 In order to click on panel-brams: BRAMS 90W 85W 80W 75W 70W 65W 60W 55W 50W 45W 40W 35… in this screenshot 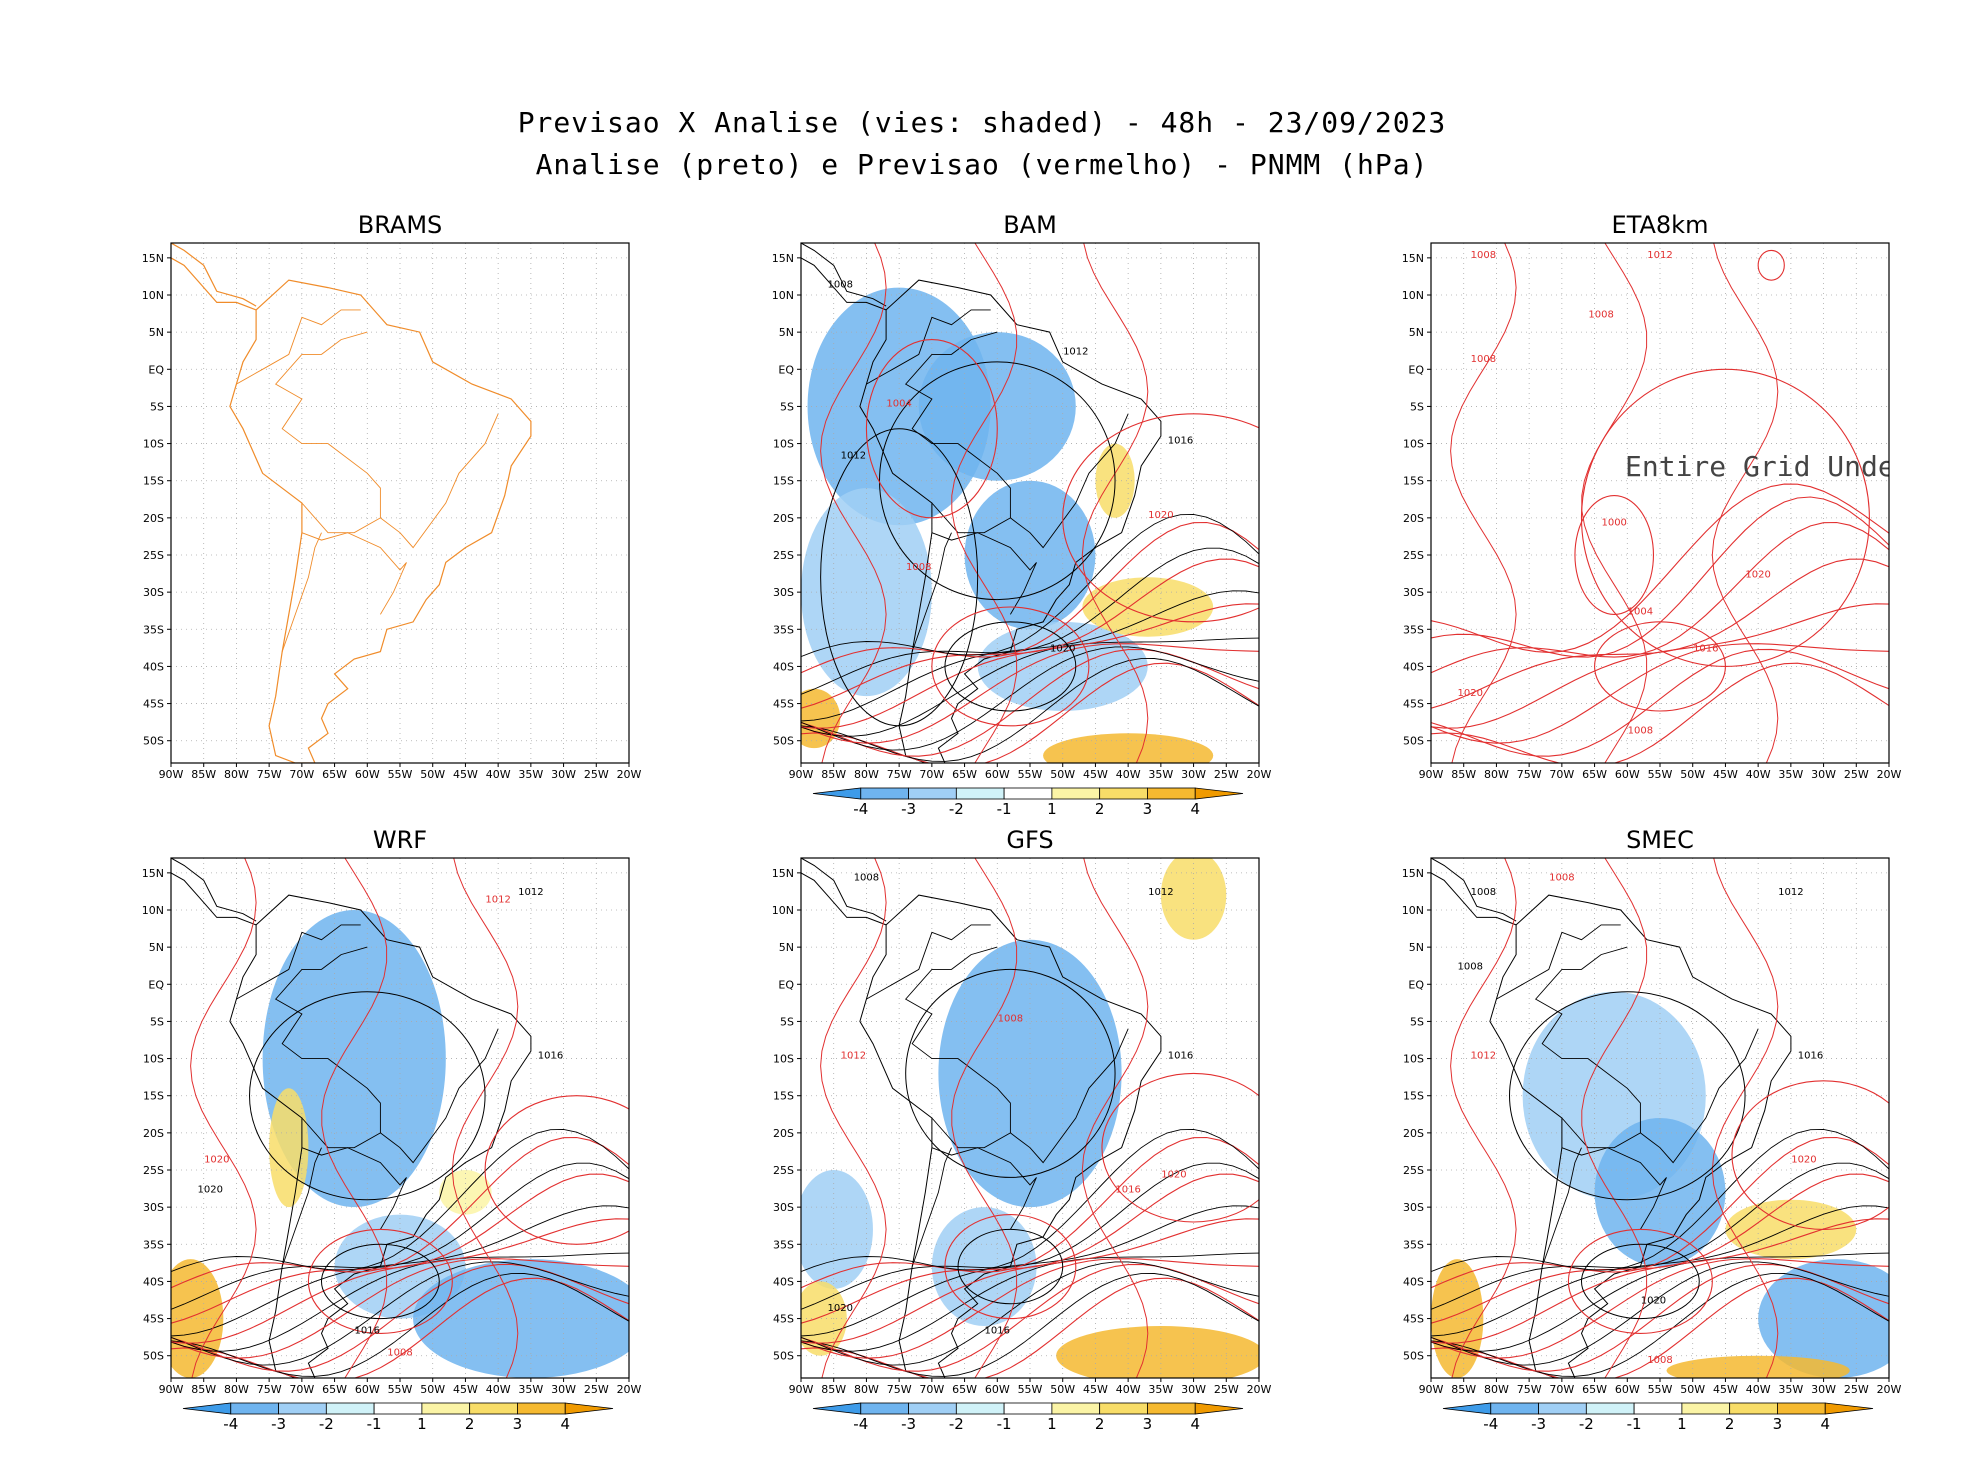, I will do `click(431, 503)`.